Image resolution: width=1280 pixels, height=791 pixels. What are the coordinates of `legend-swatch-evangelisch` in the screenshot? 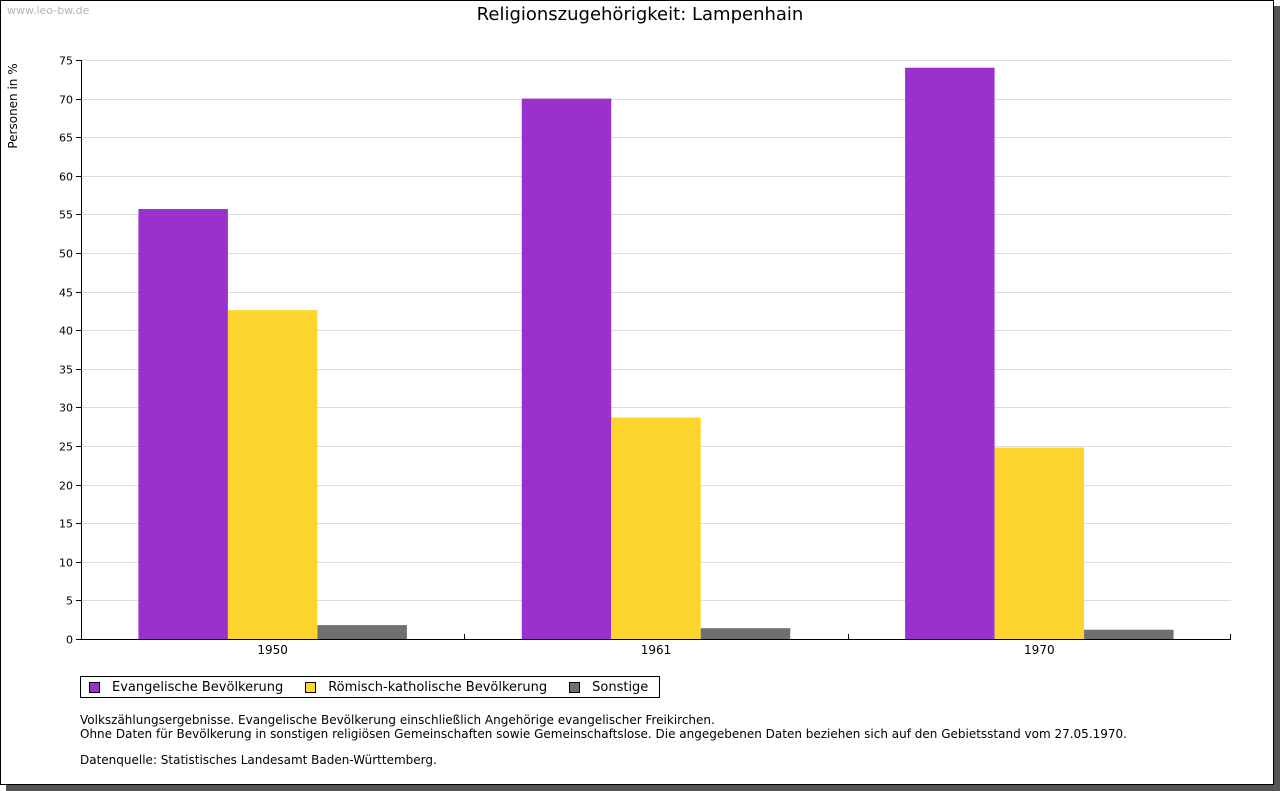 It's located at (94, 687).